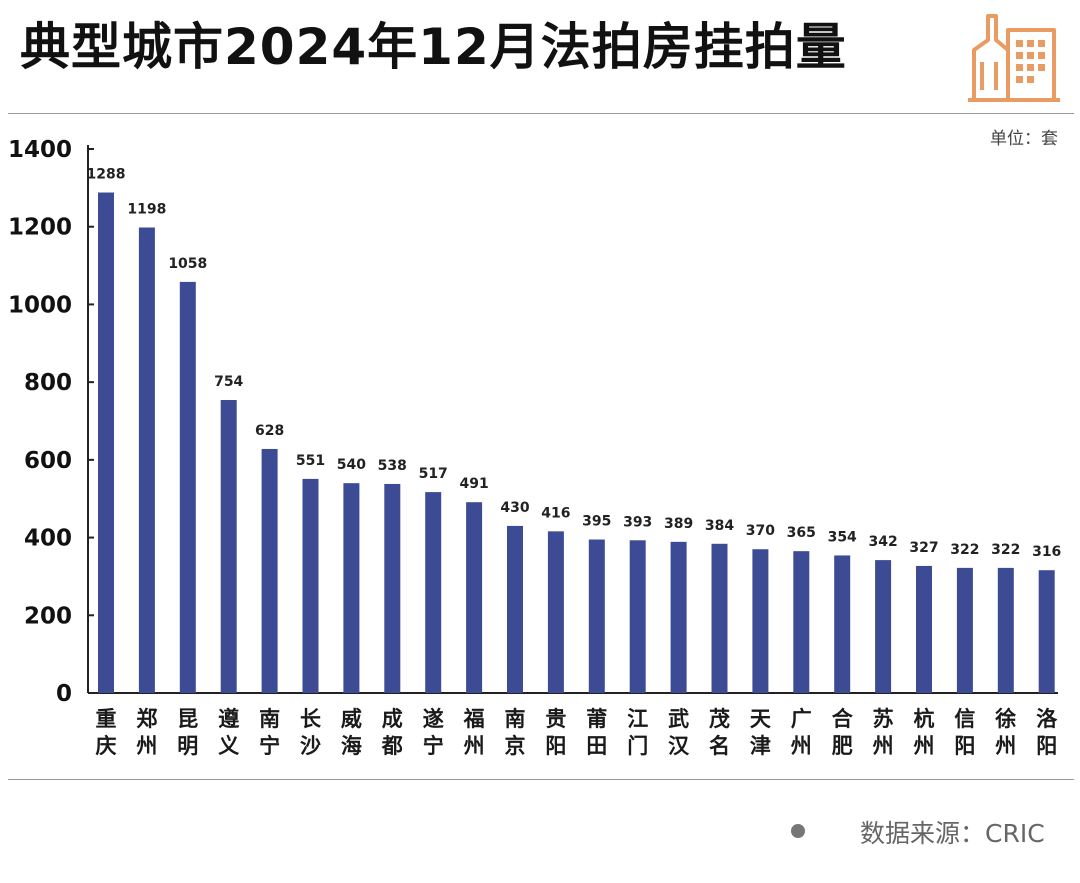 Image resolution: width=1080 pixels, height=883 pixels. I want to click on data-label: 354, so click(842, 537).